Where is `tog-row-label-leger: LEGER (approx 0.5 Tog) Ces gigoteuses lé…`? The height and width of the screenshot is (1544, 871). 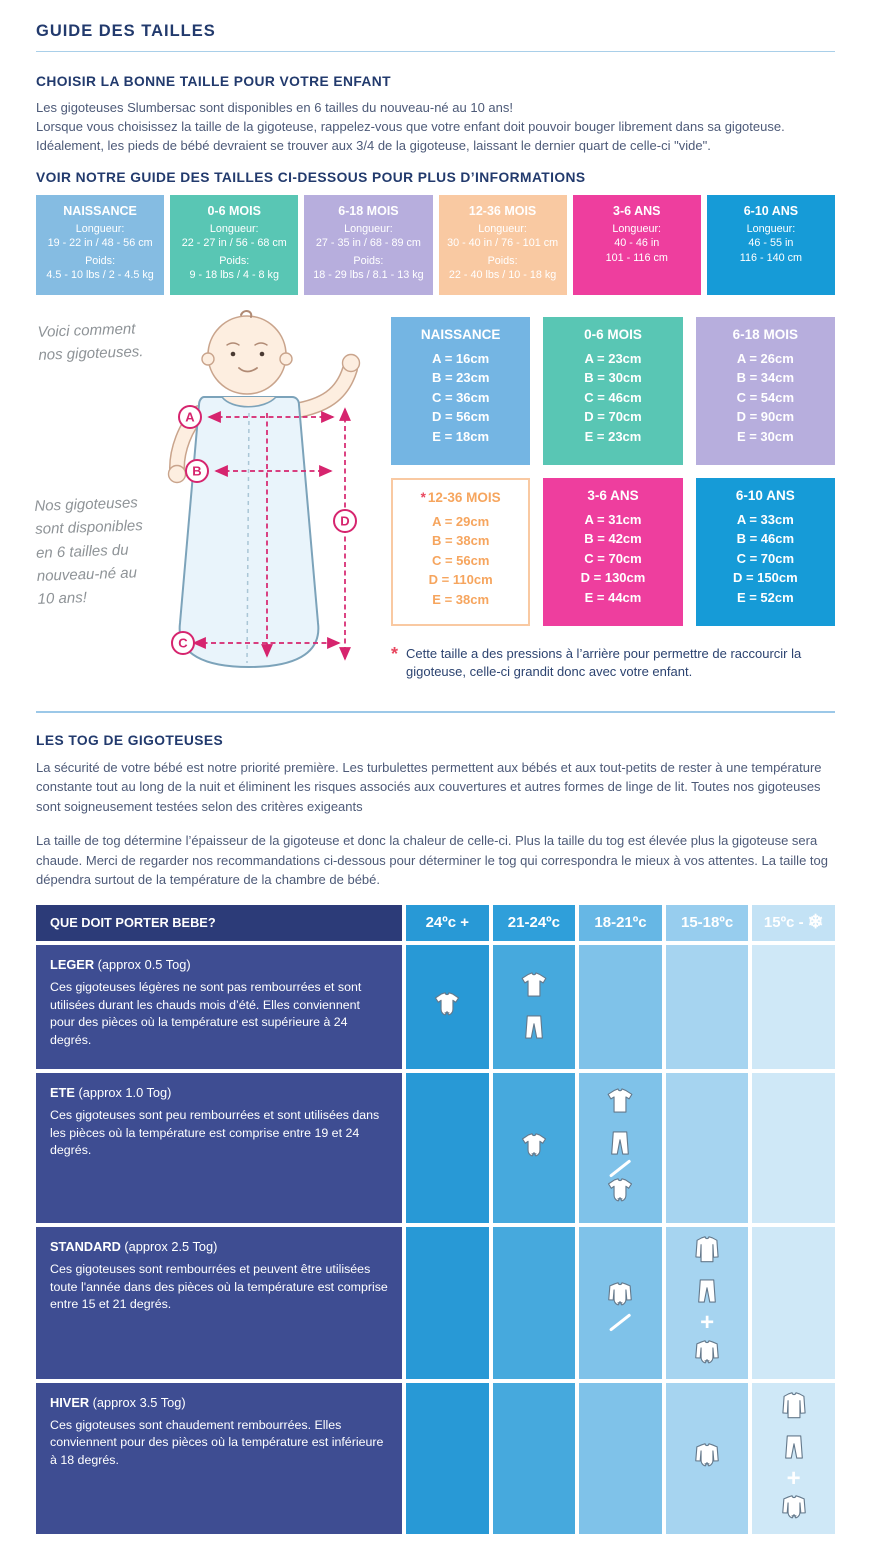
tog-row-label-leger: LEGER (approx 0.5 Tog) Ces gigoteuses lé… is located at coordinates (219, 1006).